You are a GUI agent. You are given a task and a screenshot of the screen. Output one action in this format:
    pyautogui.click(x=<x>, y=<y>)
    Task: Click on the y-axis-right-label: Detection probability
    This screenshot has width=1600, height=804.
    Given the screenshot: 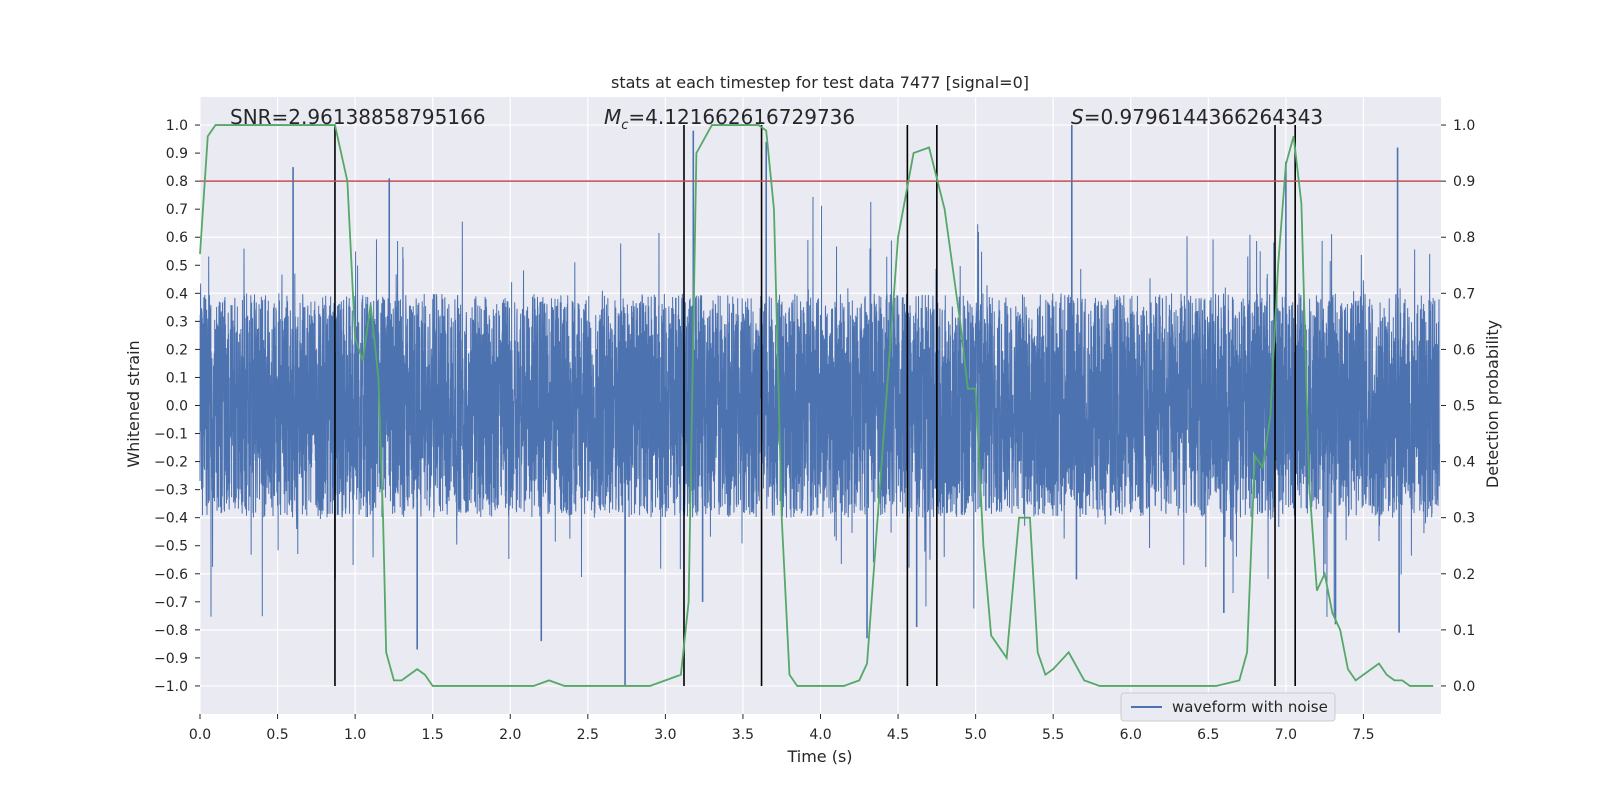 What is the action you would take?
    pyautogui.click(x=1492, y=404)
    